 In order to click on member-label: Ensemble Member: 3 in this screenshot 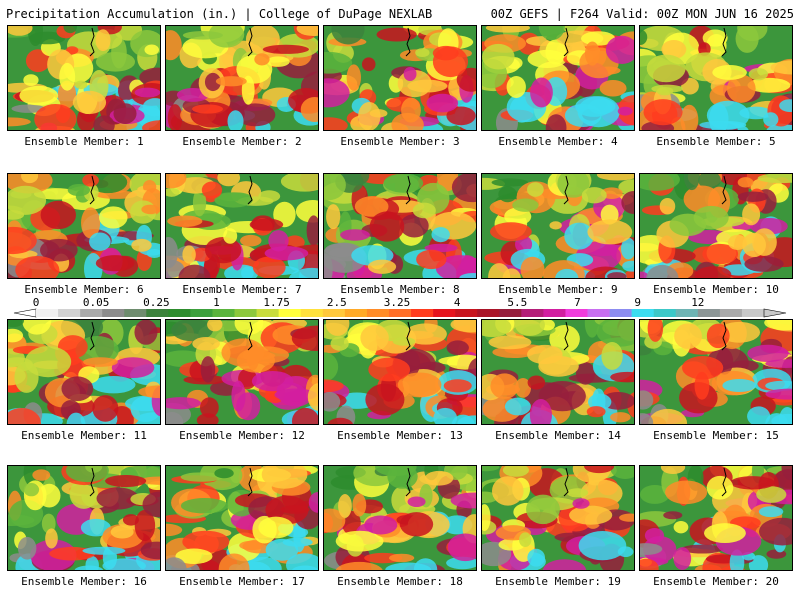, I will do `click(400, 141)`.